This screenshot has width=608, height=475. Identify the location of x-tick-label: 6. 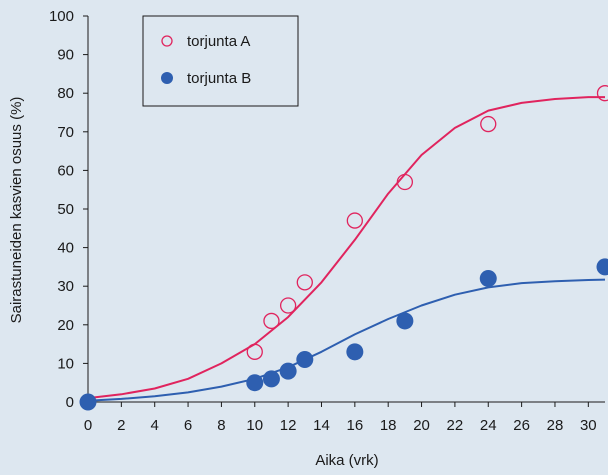
(188, 425).